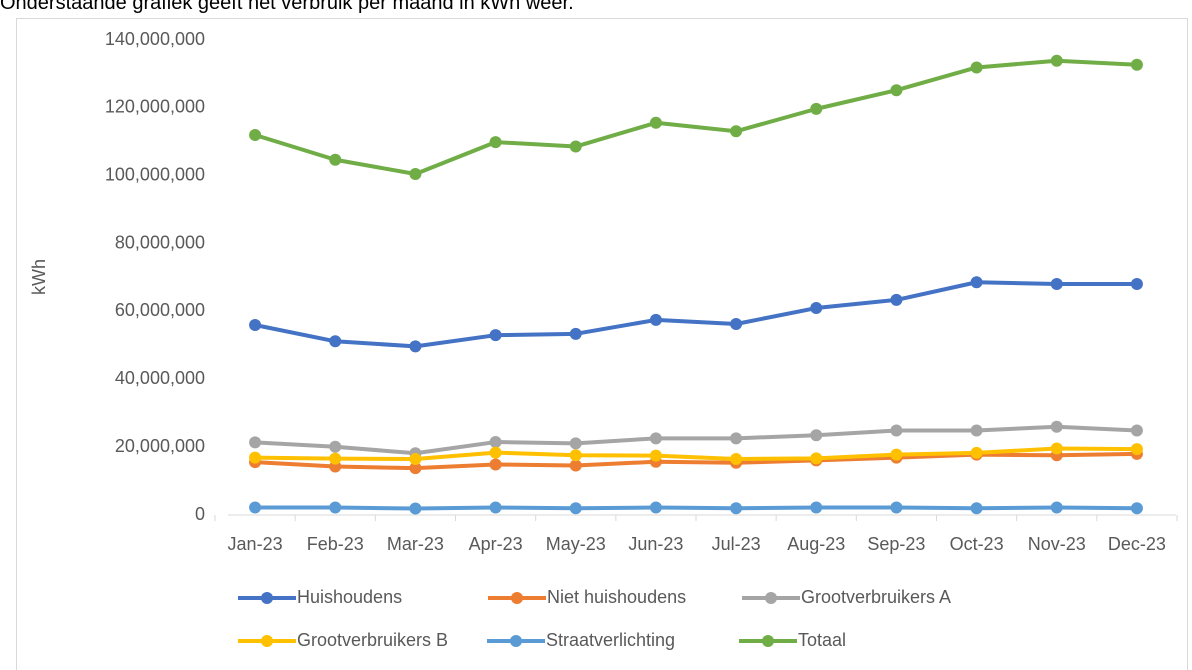 This screenshot has height=670, width=1192. I want to click on legend-label: Straatverlichting, so click(610, 640).